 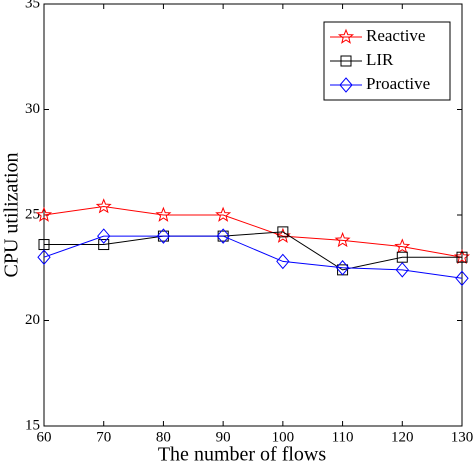 I want to click on legend-label: Reactive, so click(x=395, y=35).